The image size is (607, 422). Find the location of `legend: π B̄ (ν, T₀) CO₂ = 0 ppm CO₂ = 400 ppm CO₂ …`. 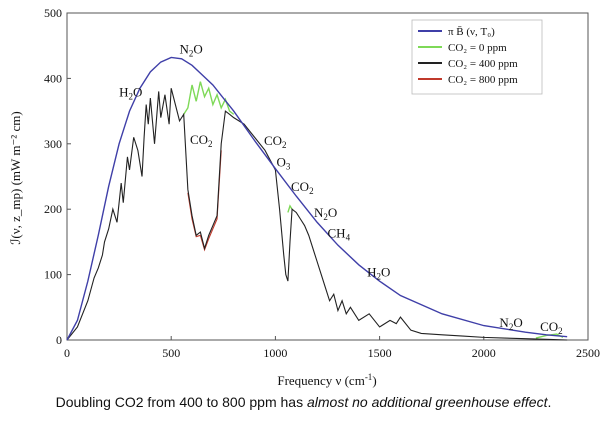

legend: π B̄ (ν, T₀) CO₂ = 0 ppm CO₂ = 400 ppm CO₂ … is located at coordinates (477, 57).